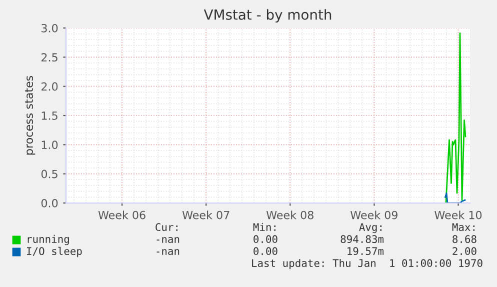 This screenshot has height=287, width=497. Describe the element at coordinates (464, 251) in the screenshot. I see `text: 2.00` at that location.